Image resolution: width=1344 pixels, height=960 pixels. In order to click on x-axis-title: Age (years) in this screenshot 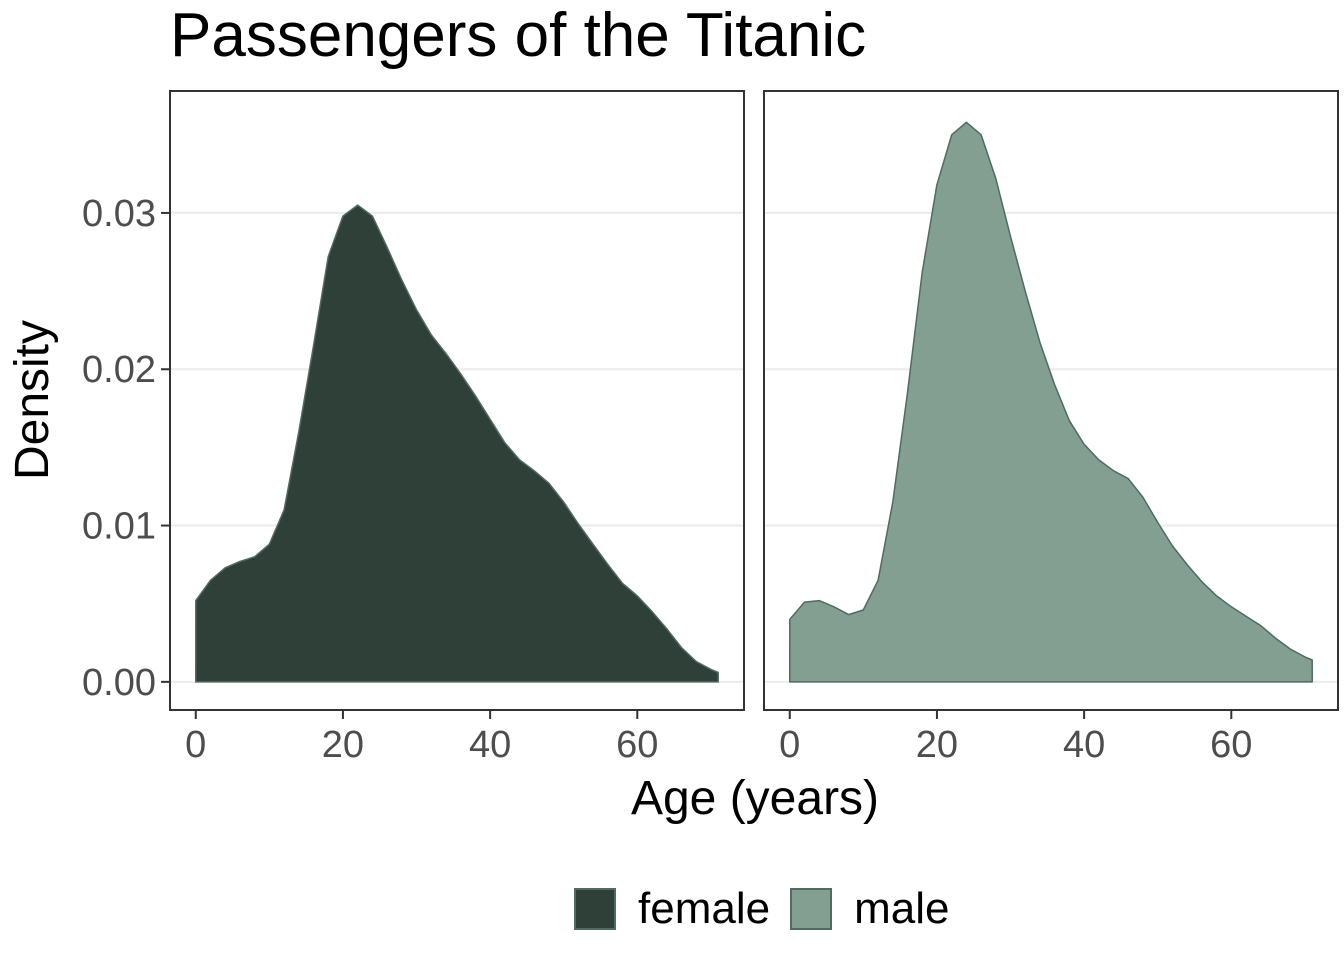, I will do `click(755, 798)`.